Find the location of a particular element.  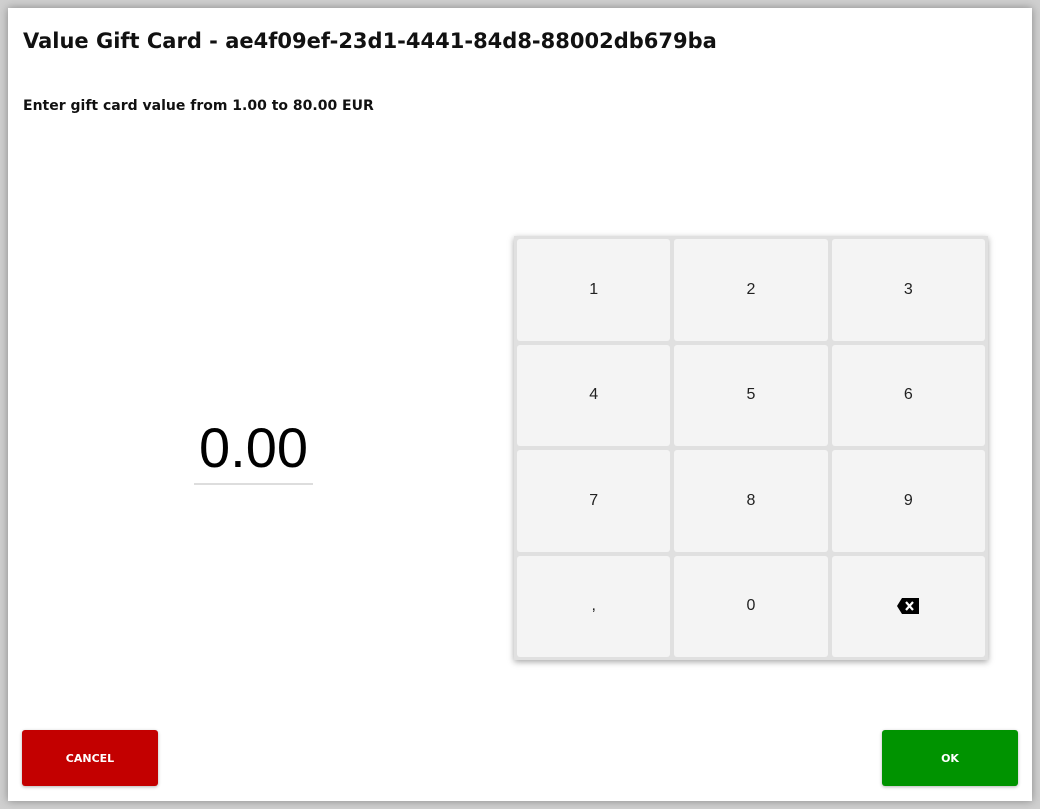

amount-display: 0.00 is located at coordinates (253, 449).